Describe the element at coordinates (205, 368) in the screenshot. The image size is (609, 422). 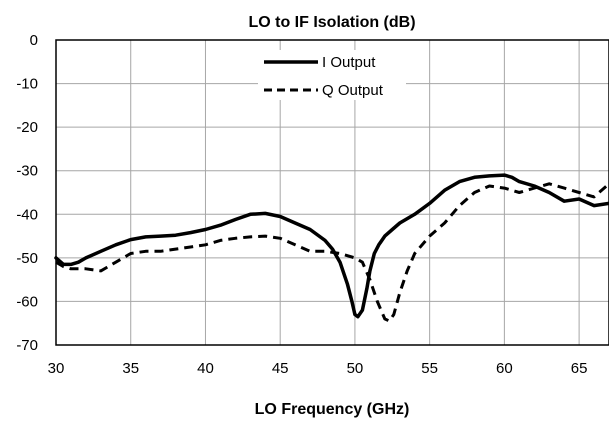
I see `x-tick-label: 40` at that location.